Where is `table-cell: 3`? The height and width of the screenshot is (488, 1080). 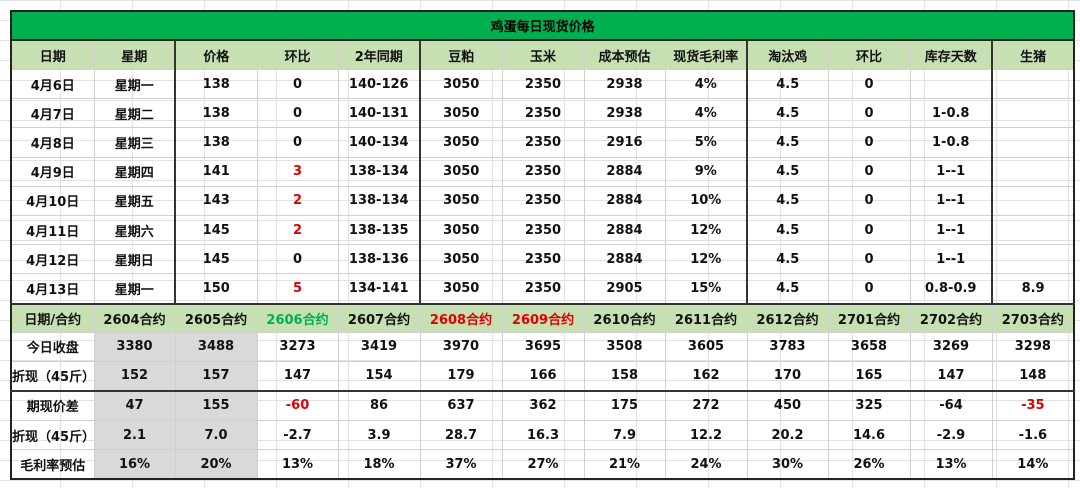
table-cell: 3 is located at coordinates (297, 171).